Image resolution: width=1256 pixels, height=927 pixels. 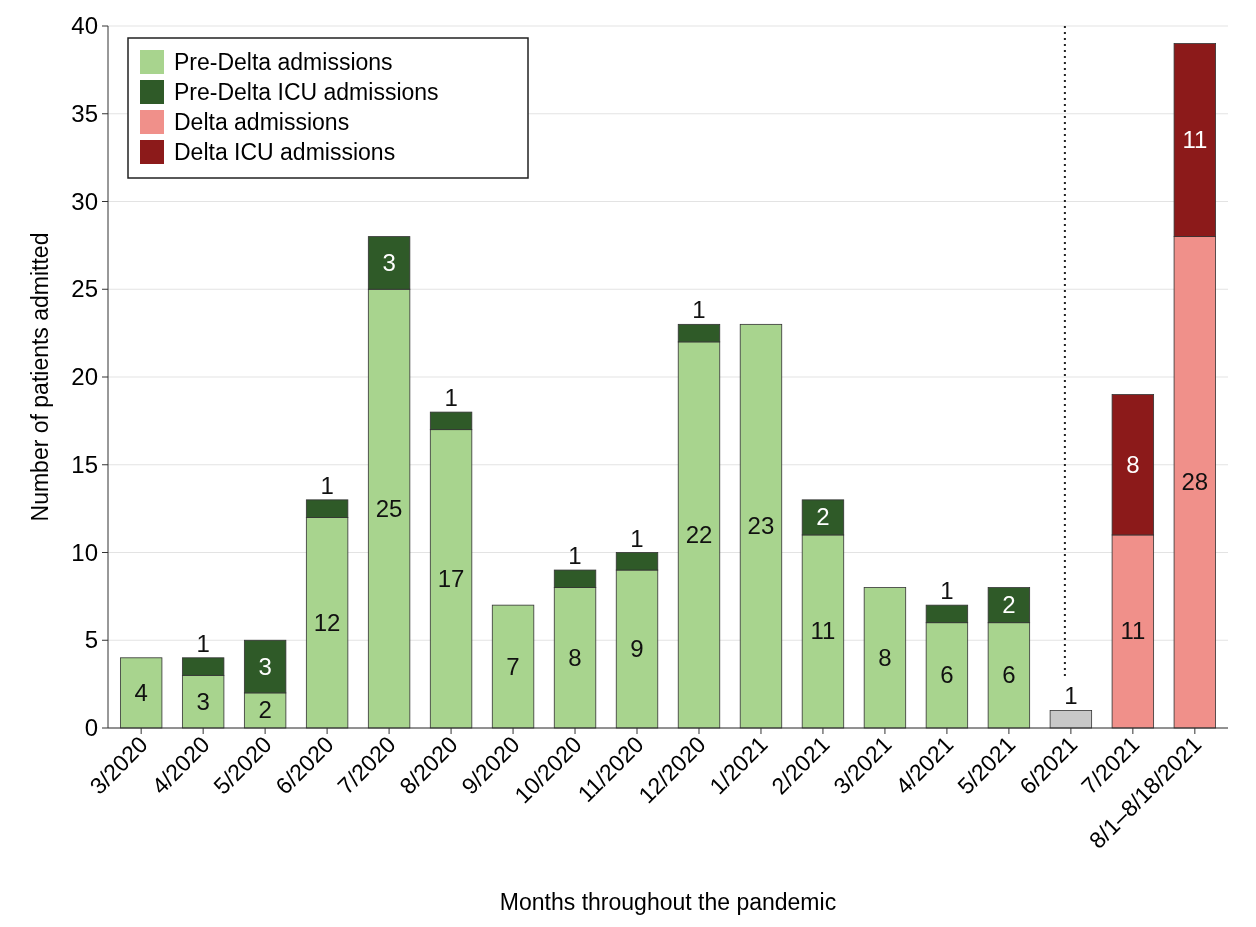 I want to click on y-tick-label: 5, so click(x=91, y=640).